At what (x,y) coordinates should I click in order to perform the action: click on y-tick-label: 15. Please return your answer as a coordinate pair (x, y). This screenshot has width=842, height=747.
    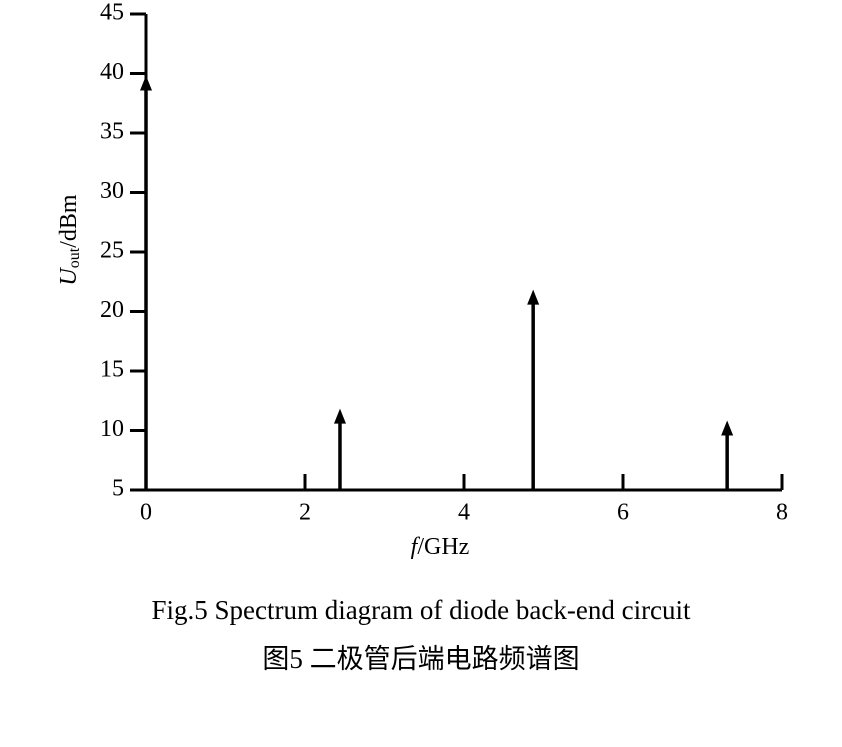
    Looking at the image, I should click on (112, 370).